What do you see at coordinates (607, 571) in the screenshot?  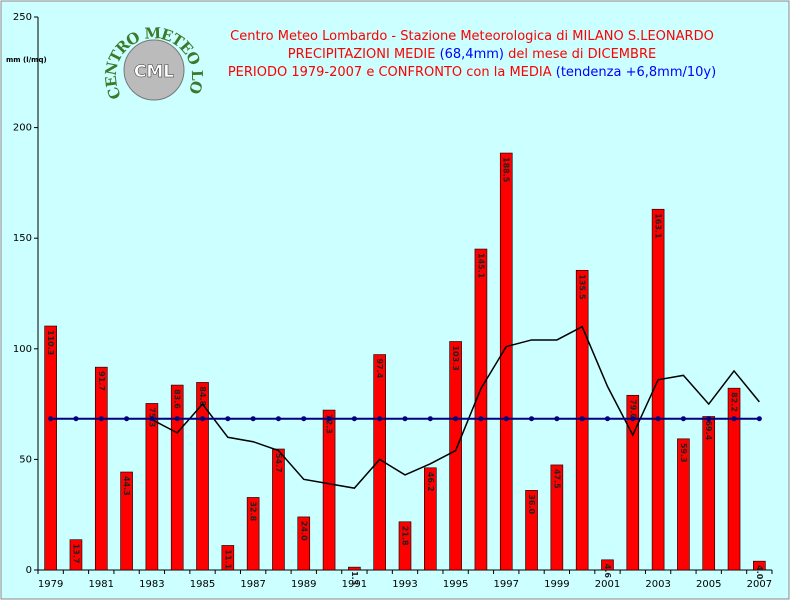 I see `data-label: 4.6` at bounding box center [607, 571].